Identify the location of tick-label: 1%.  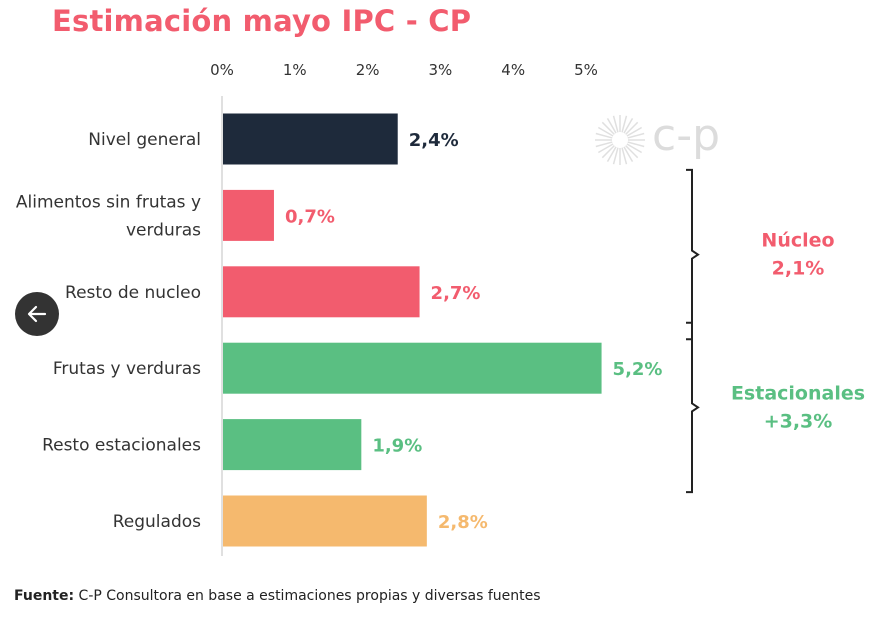
(295, 70).